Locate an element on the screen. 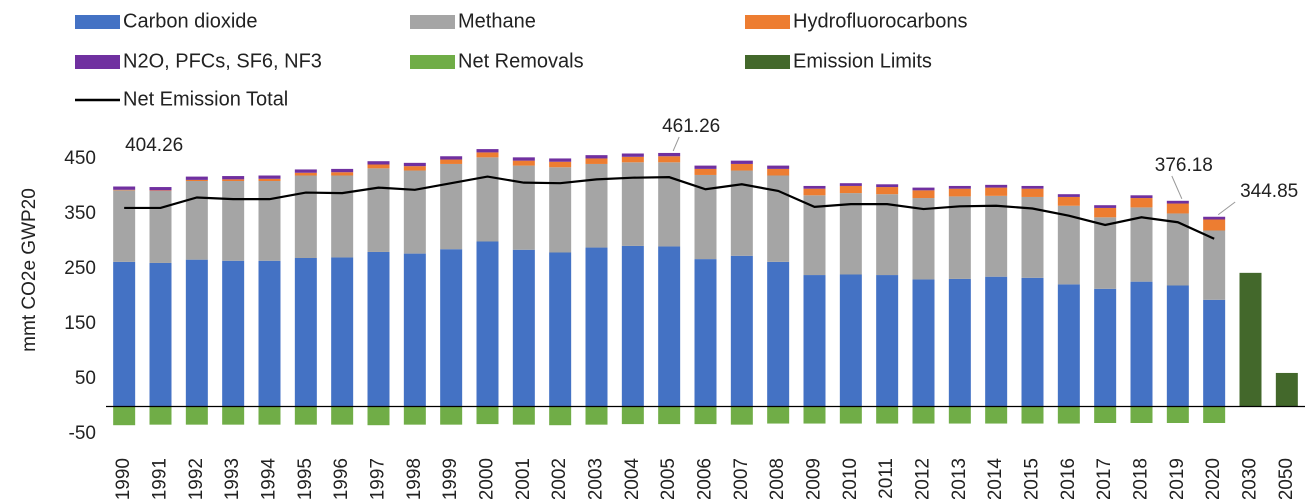  annotation: 344.85 is located at coordinates (1269, 191).